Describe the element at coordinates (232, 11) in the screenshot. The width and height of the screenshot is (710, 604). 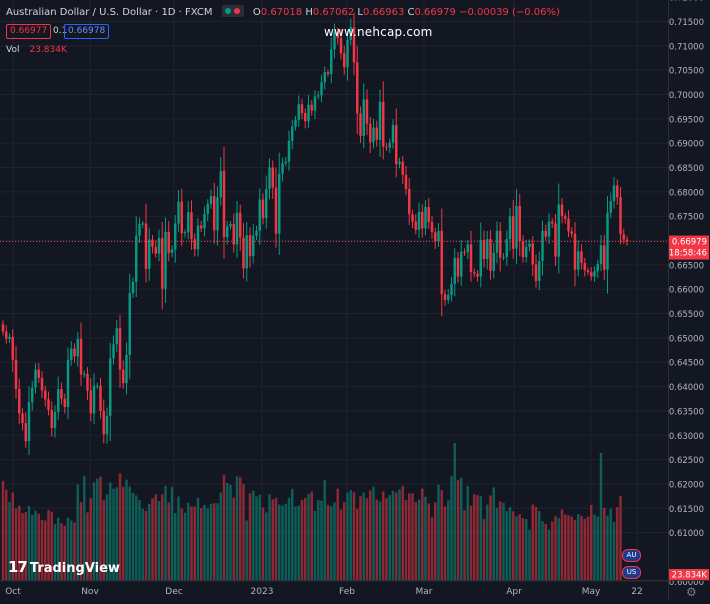
I see `market-status-icon` at that location.